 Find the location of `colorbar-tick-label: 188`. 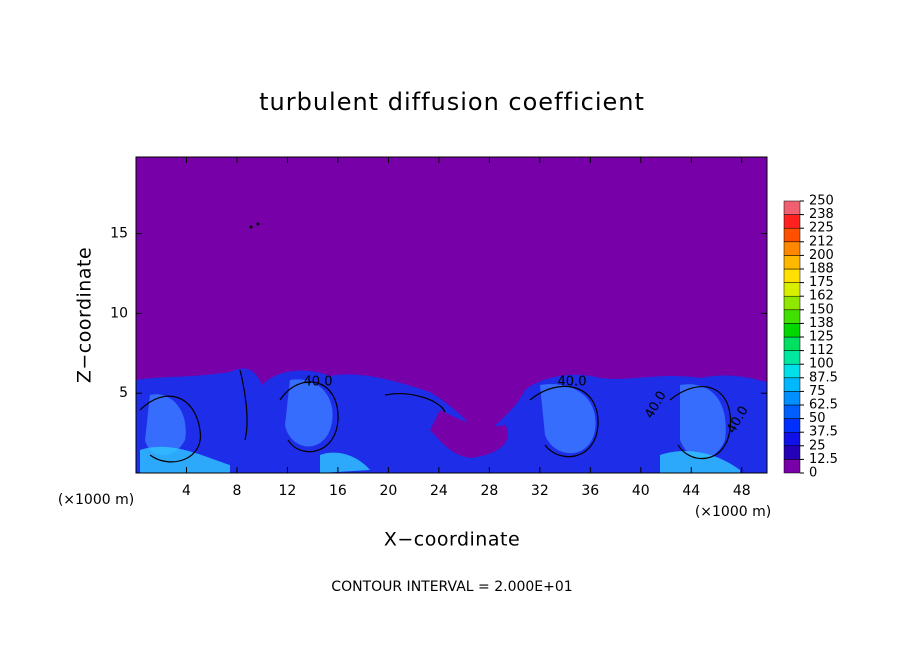

colorbar-tick-label: 188 is located at coordinates (821, 269).